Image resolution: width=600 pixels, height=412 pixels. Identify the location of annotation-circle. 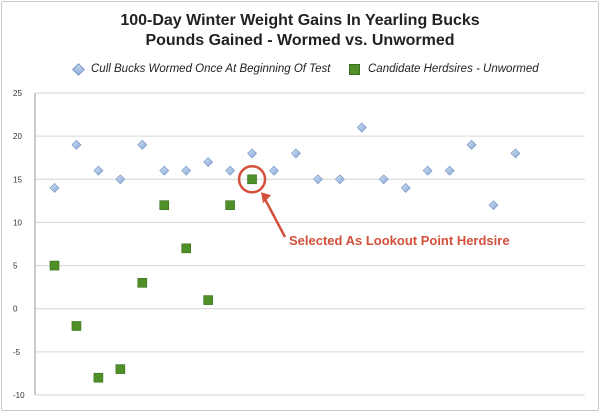
(252, 179).